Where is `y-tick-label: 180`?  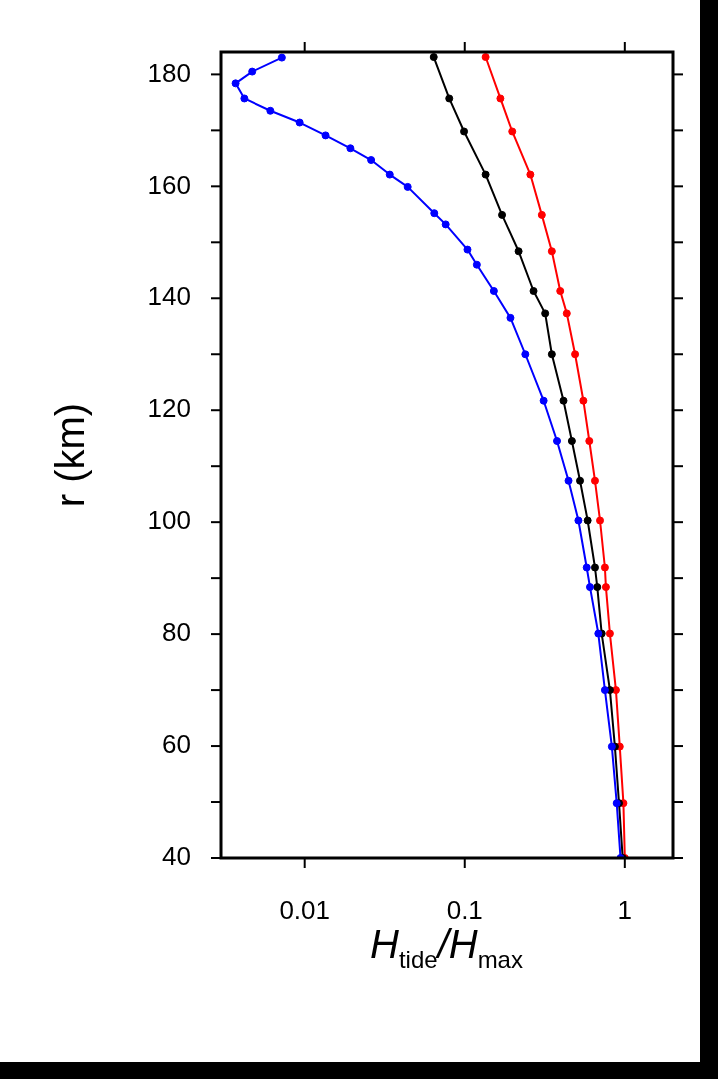 y-tick-label: 180 is located at coordinates (169, 72).